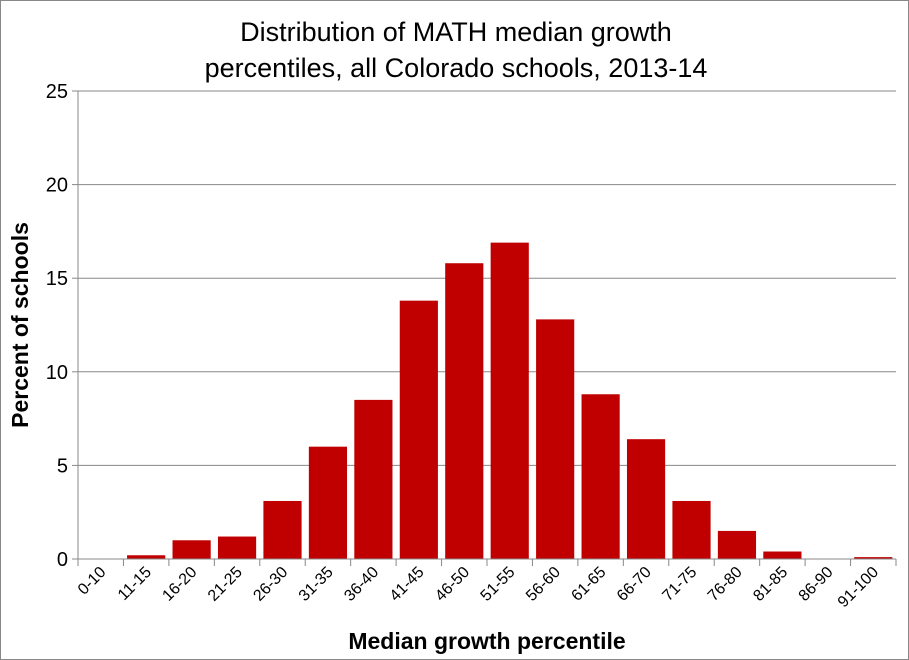  Describe the element at coordinates (452, 584) in the screenshot. I see `x-tick-label: 46-50` at that location.